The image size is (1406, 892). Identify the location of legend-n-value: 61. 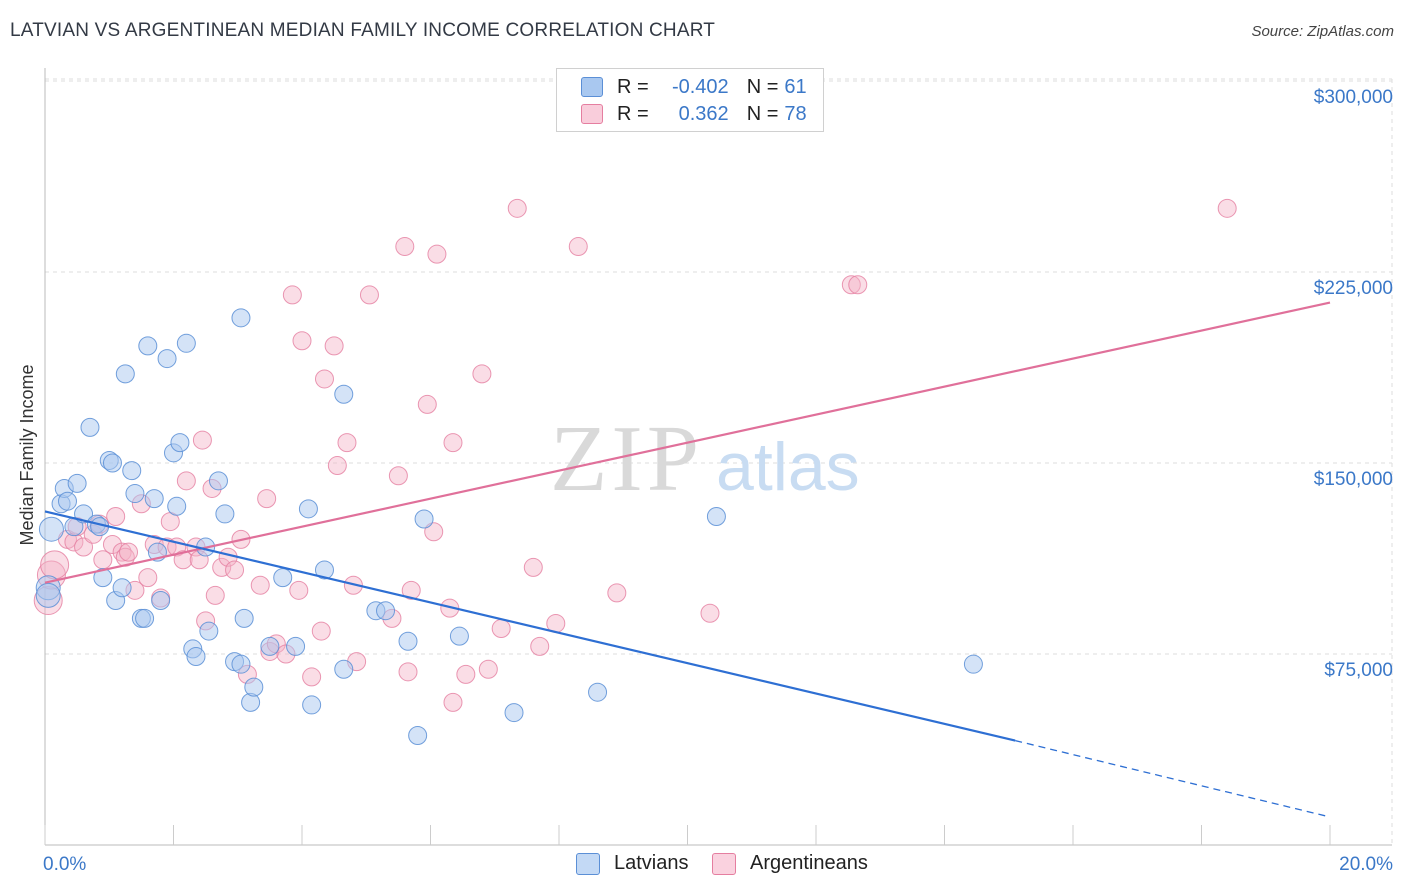
(795, 86).